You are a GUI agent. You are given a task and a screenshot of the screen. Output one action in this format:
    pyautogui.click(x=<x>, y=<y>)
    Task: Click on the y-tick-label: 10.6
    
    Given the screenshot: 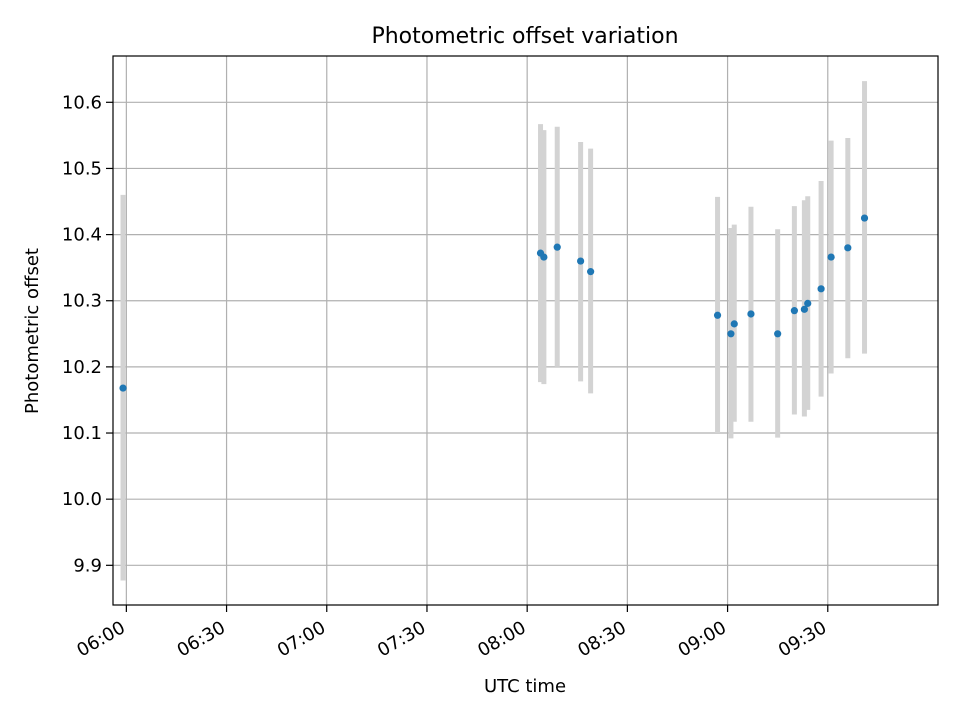 What is the action you would take?
    pyautogui.click(x=82, y=102)
    